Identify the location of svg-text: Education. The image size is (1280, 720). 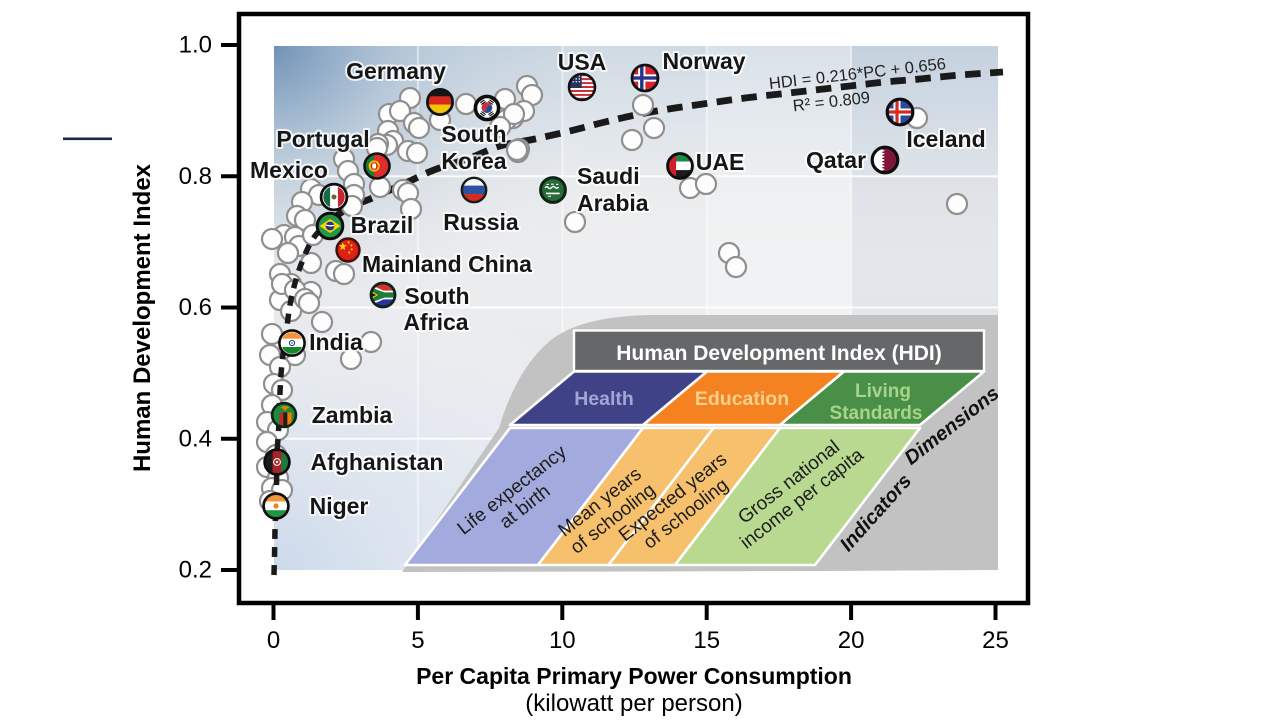
(742, 399).